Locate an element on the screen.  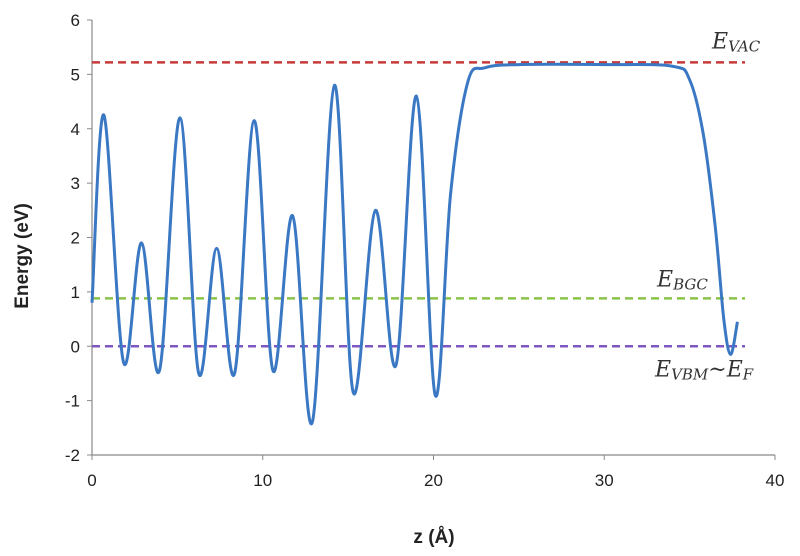
y-tick-label: 1 is located at coordinates (75, 292).